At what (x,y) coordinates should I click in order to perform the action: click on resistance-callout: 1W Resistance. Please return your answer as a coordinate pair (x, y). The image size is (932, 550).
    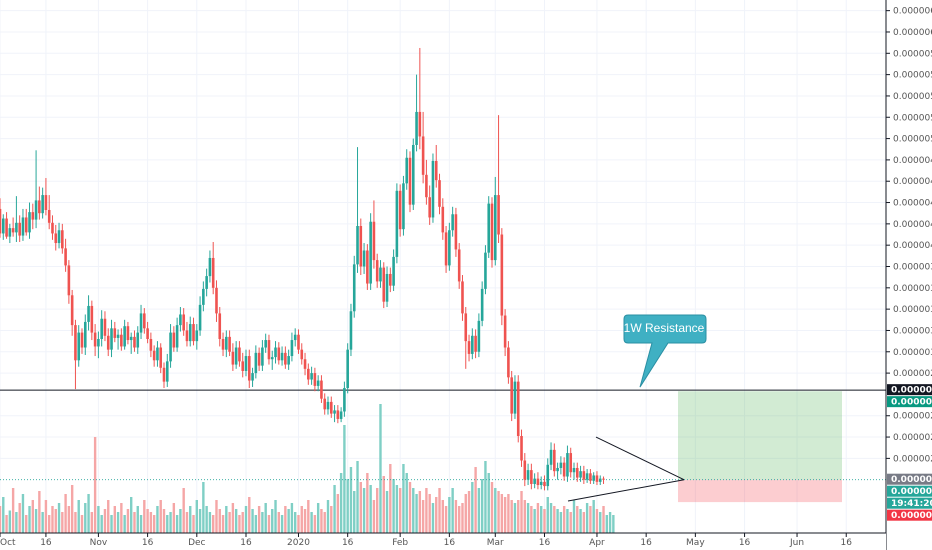
    Looking at the image, I should click on (665, 351).